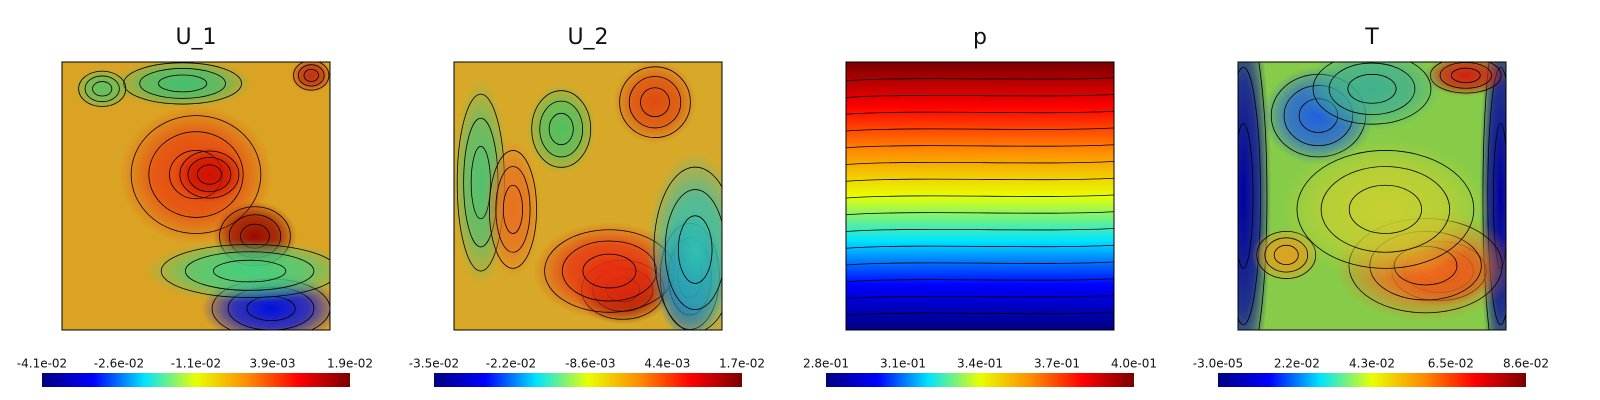 The width and height of the screenshot is (1600, 400). What do you see at coordinates (1134, 364) in the screenshot?
I see `colorbar-tick-label: 4.0e-01` at bounding box center [1134, 364].